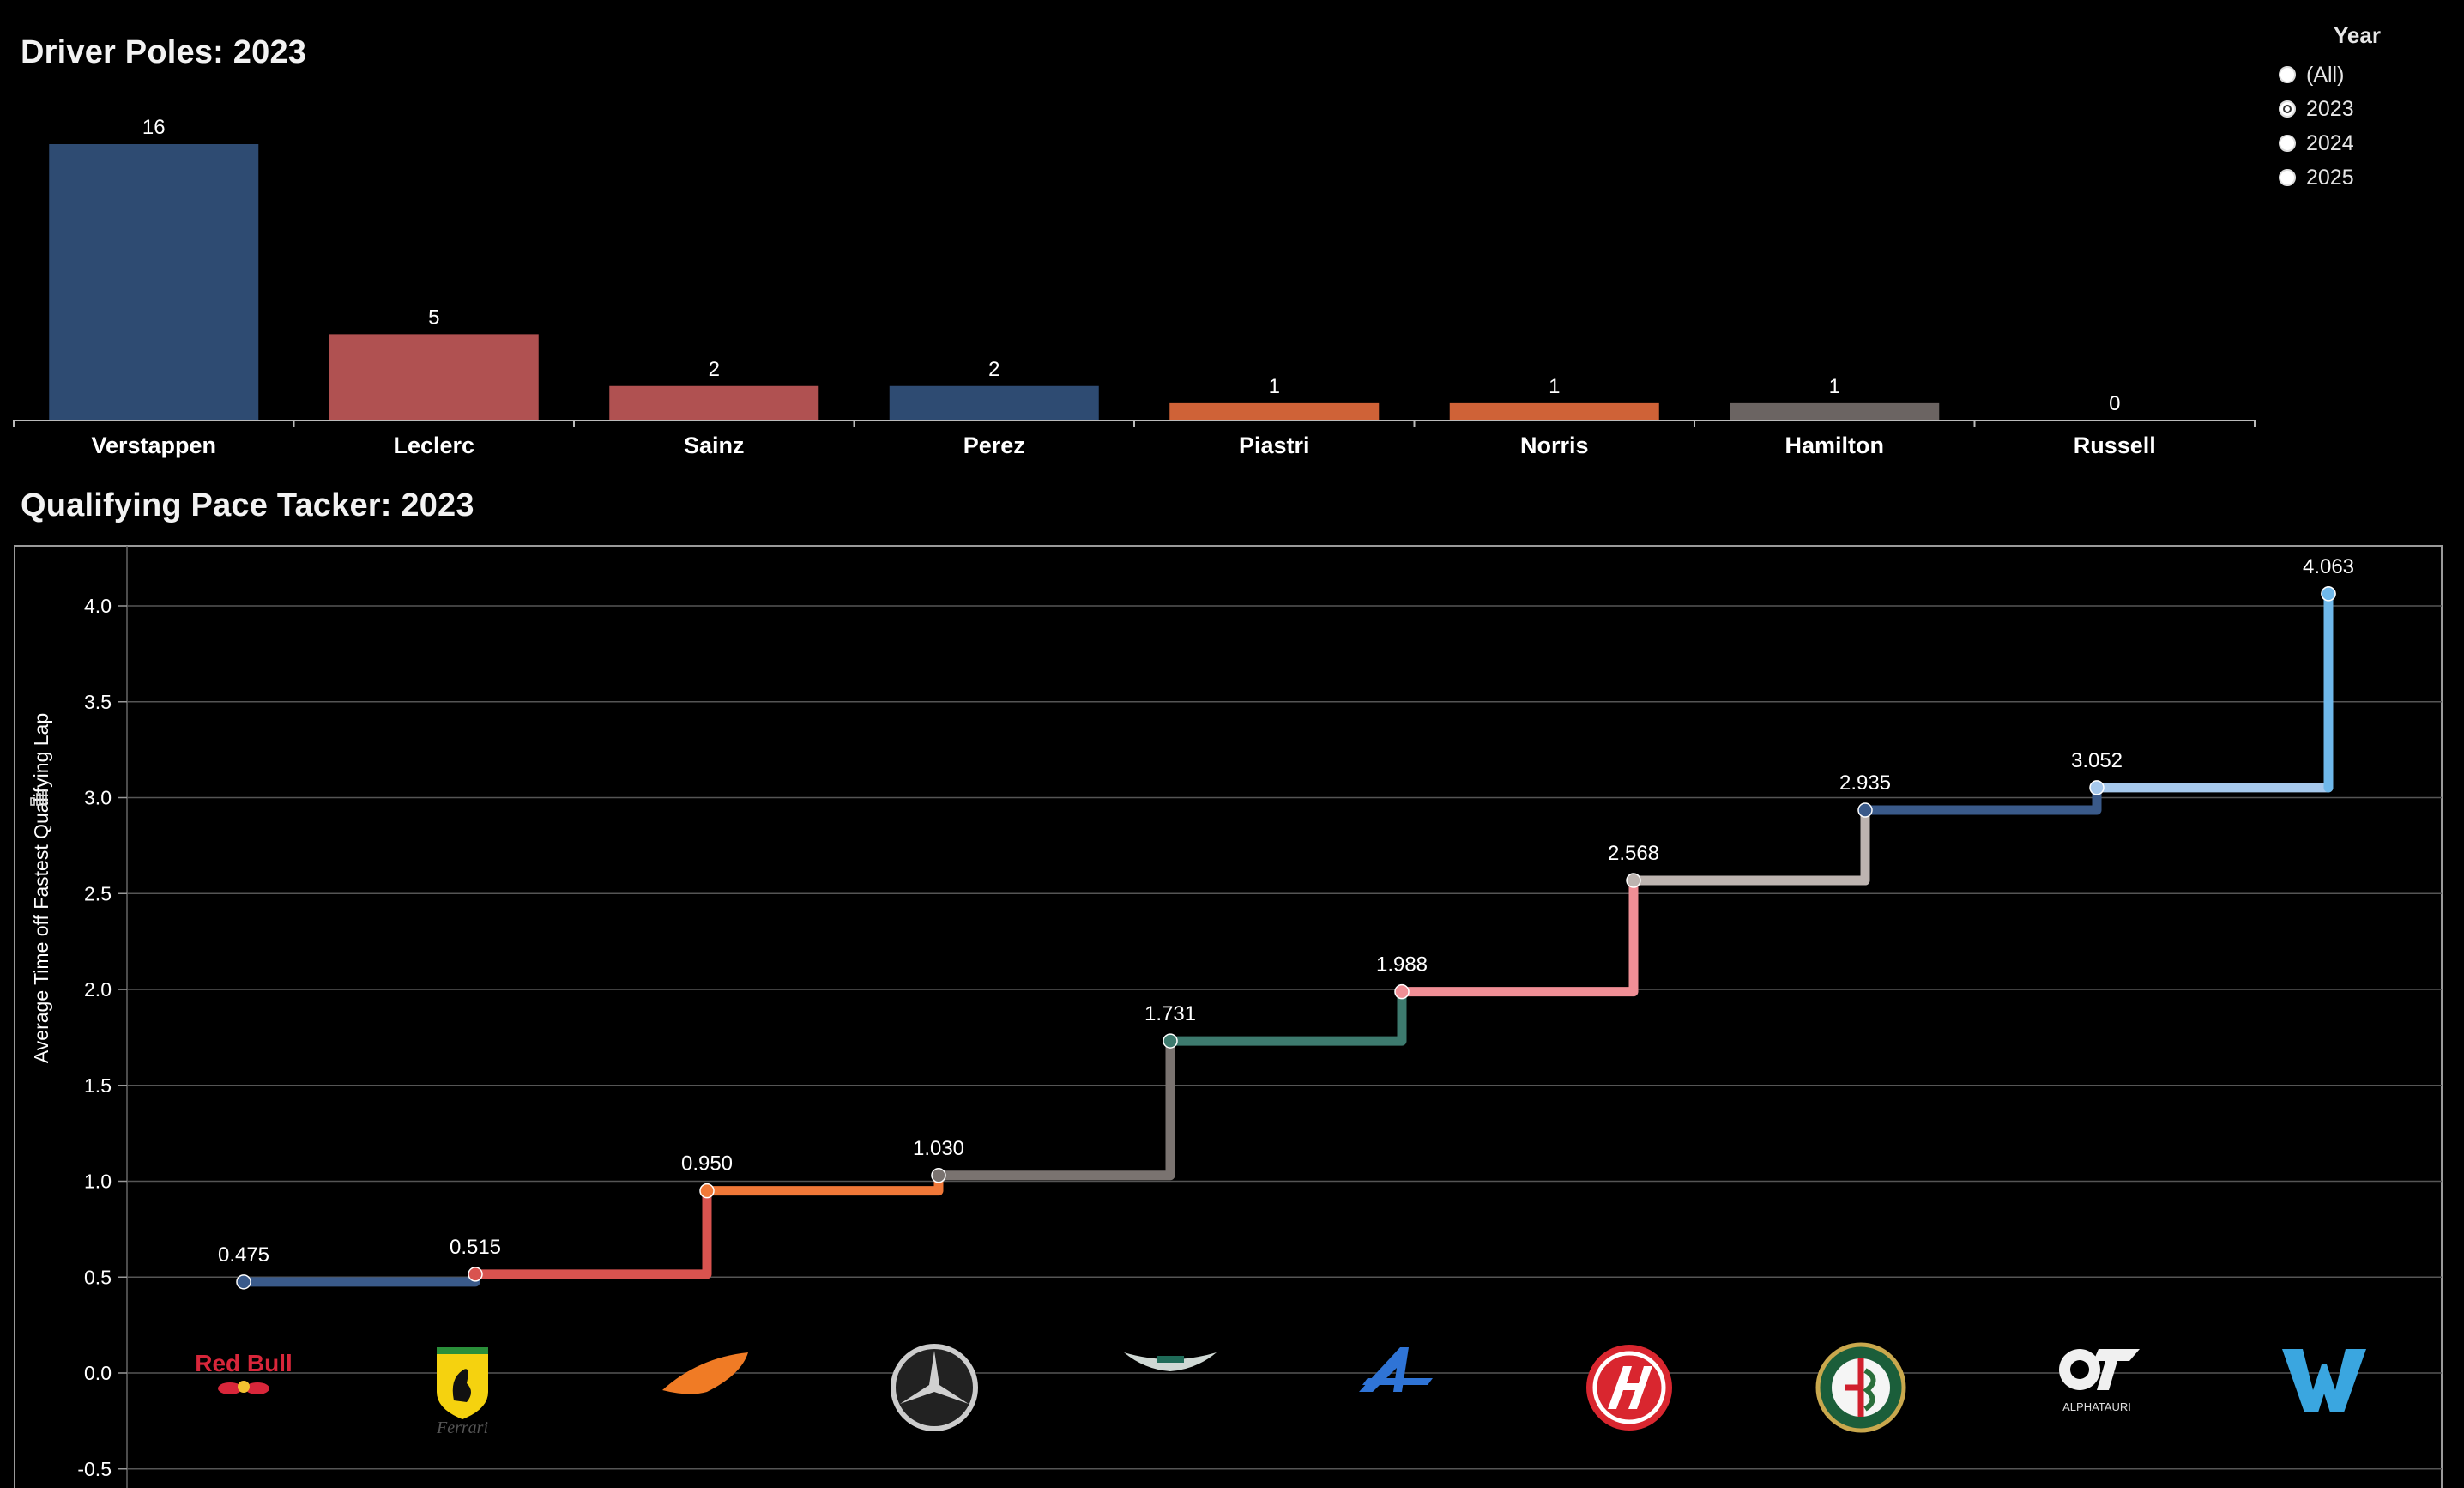  What do you see at coordinates (2330, 108) in the screenshot?
I see `year-option-label: 2023` at bounding box center [2330, 108].